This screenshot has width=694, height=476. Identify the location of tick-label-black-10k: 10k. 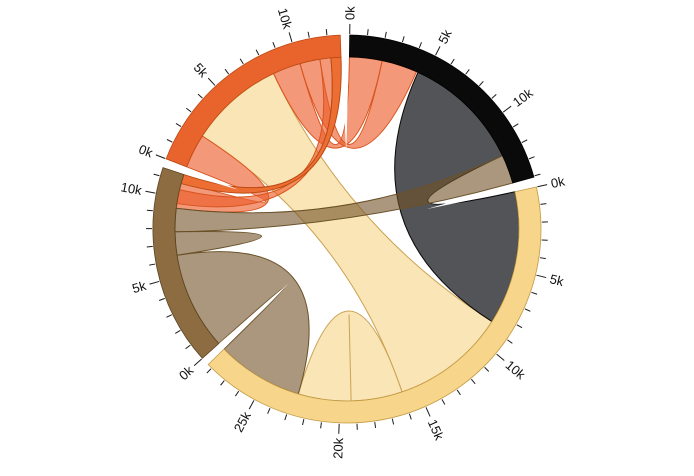
(523, 97).